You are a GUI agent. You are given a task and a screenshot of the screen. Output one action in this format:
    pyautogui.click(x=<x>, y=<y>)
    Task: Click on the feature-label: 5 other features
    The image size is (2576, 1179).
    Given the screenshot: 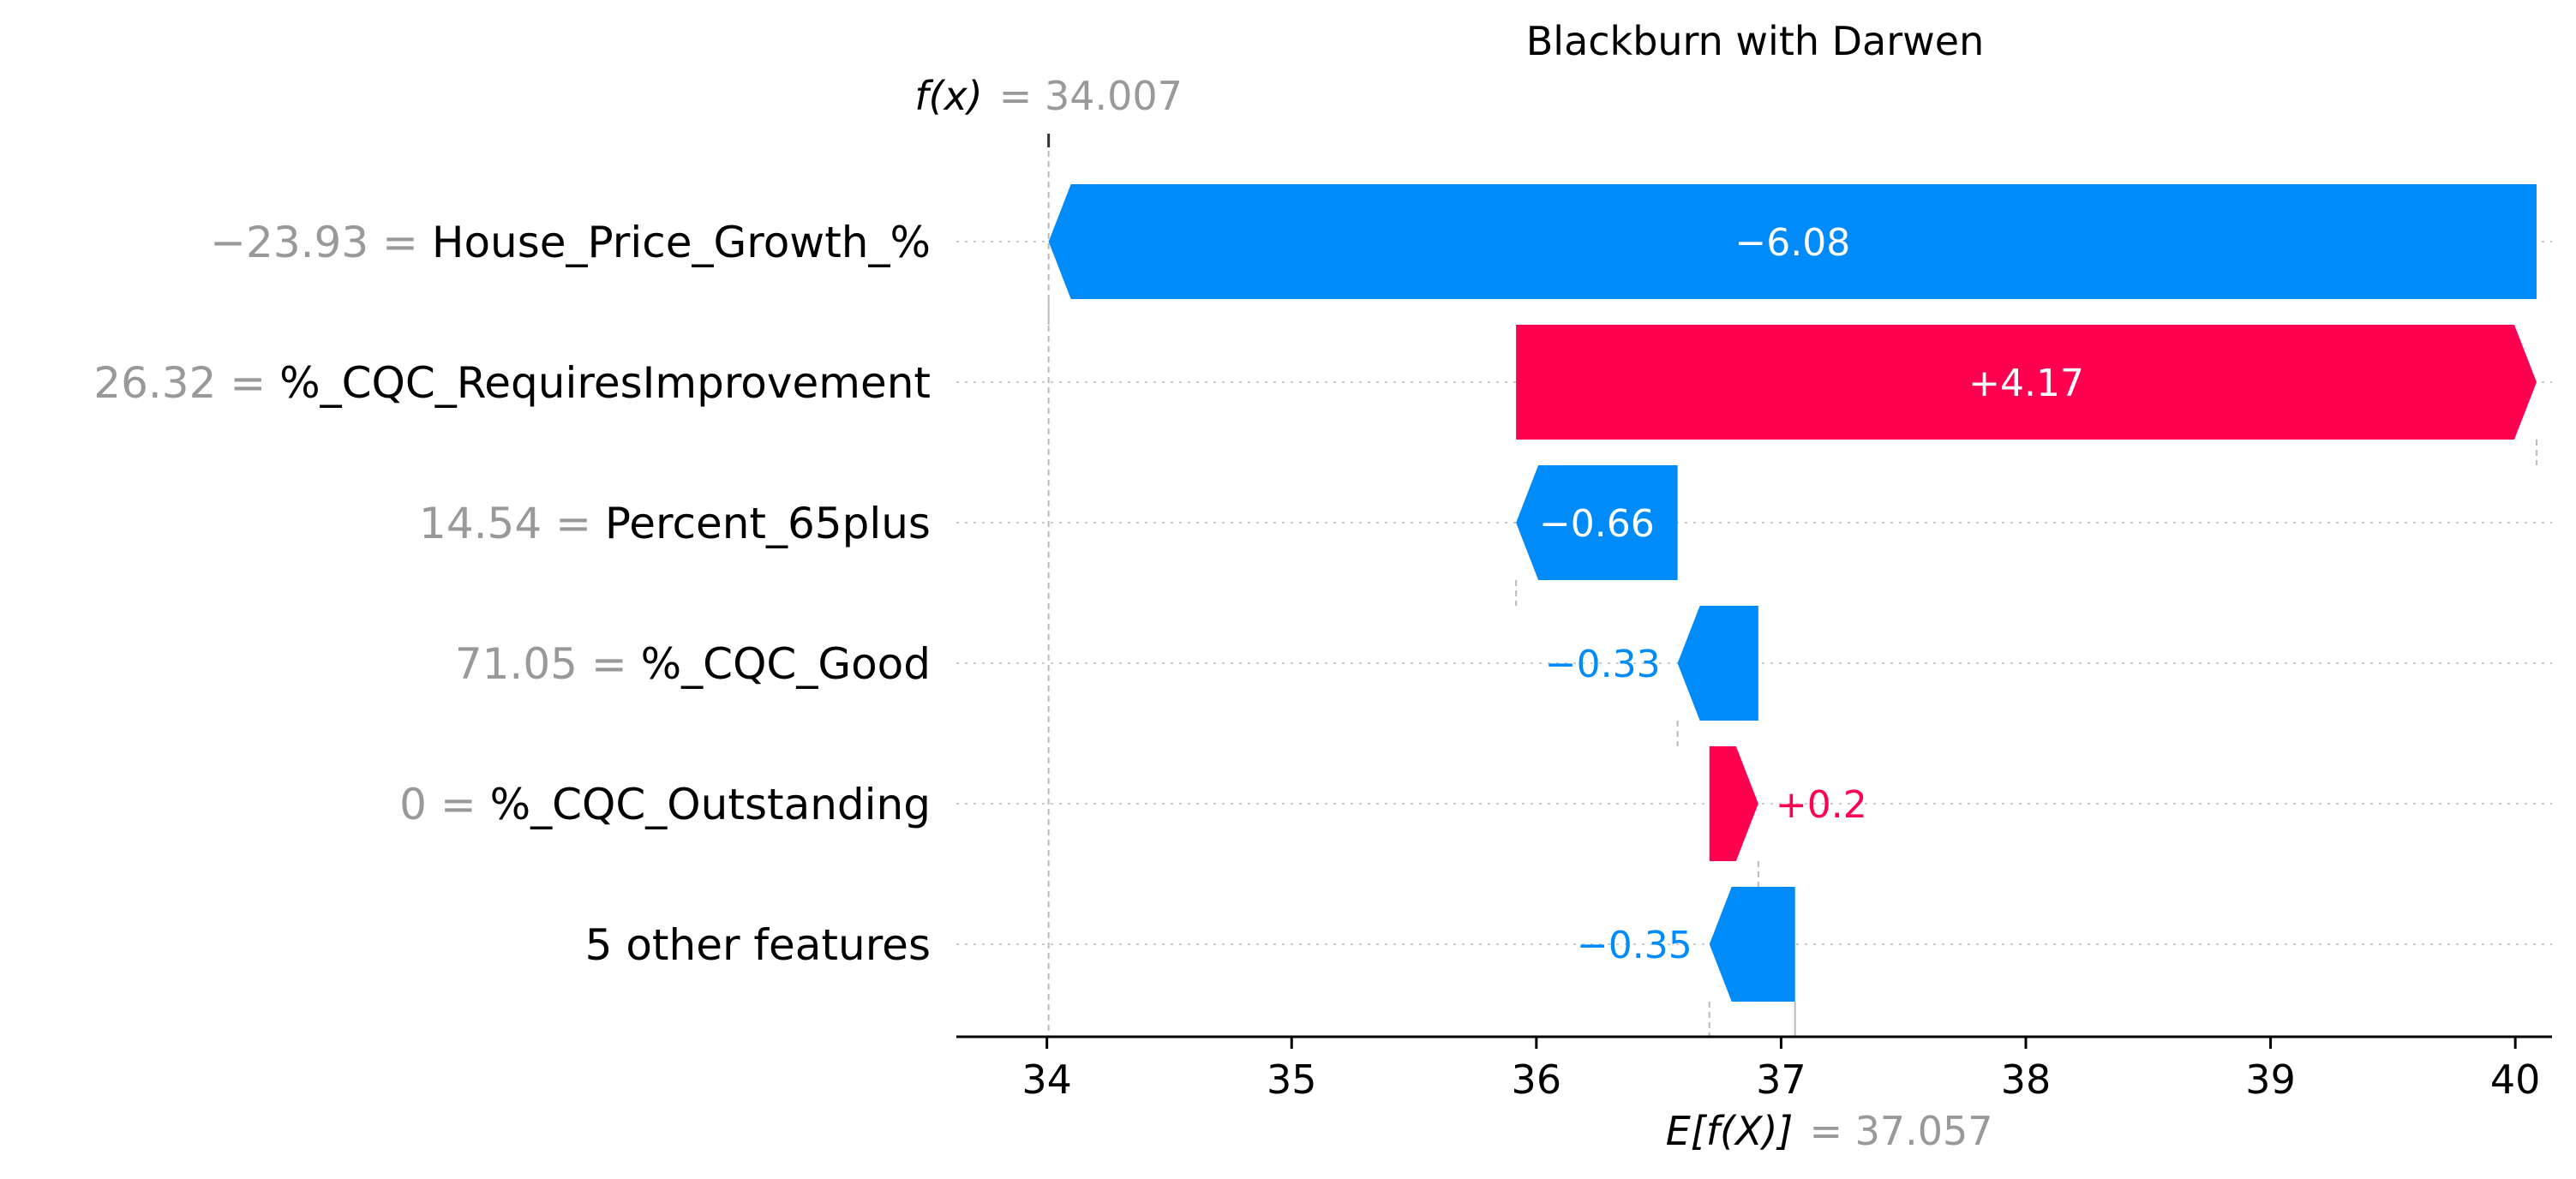 What is the action you would take?
    pyautogui.click(x=758, y=945)
    